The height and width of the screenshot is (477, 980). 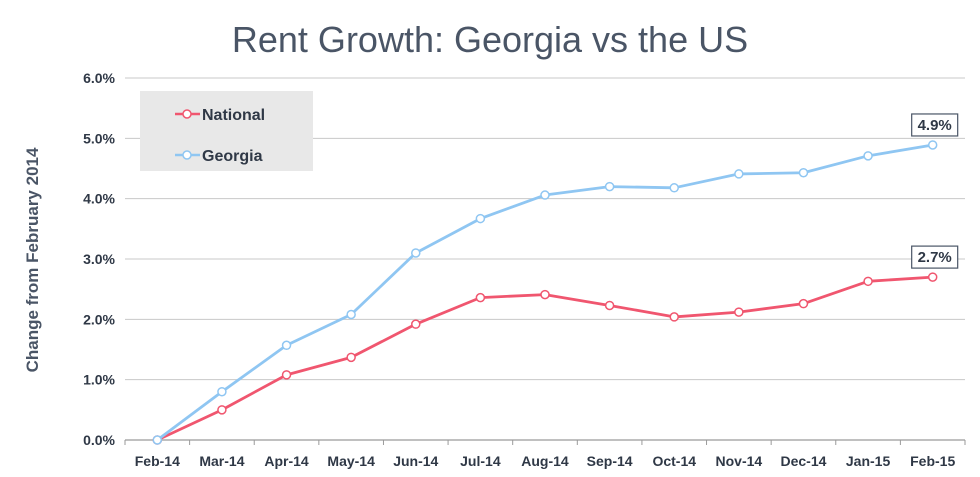 I want to click on legend: National Georgia, so click(x=226, y=131).